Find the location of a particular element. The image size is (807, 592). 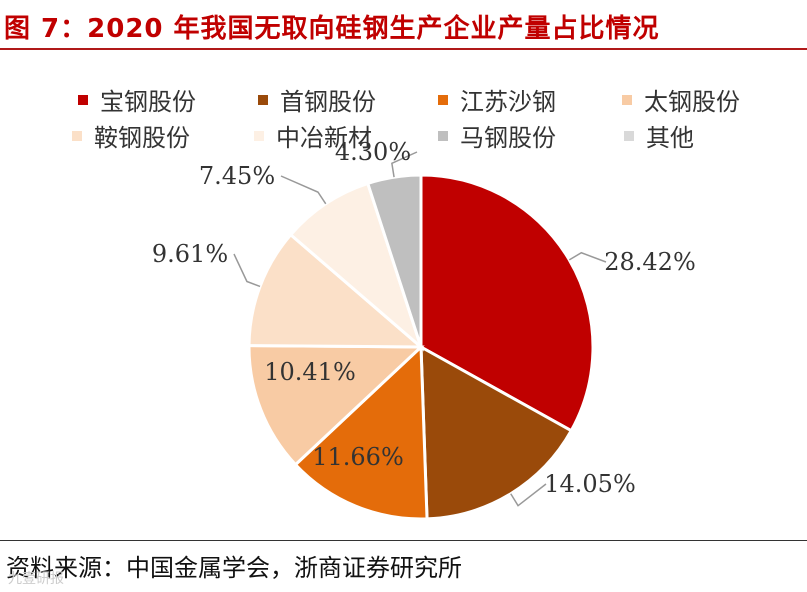

data-label-6: 4.30% is located at coordinates (373, 152).